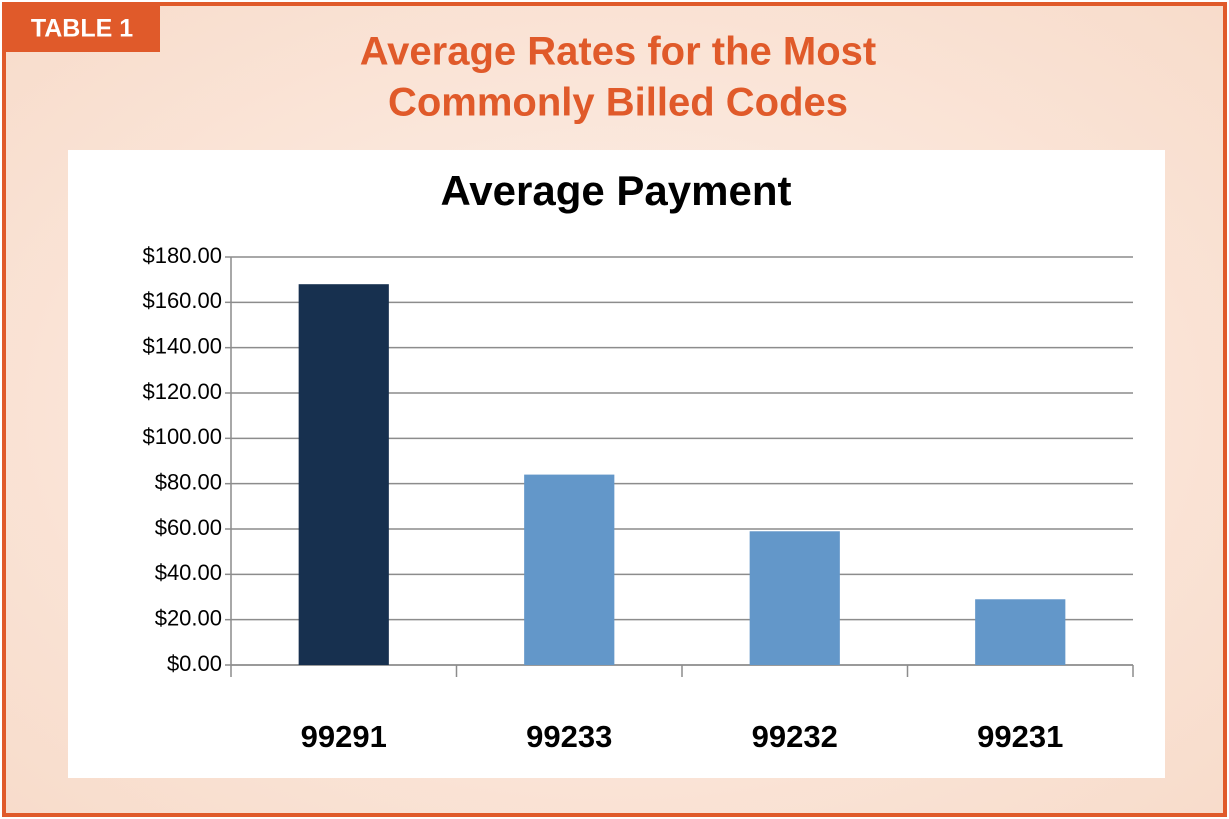  I want to click on x-tick-label: 99233, so click(569, 736).